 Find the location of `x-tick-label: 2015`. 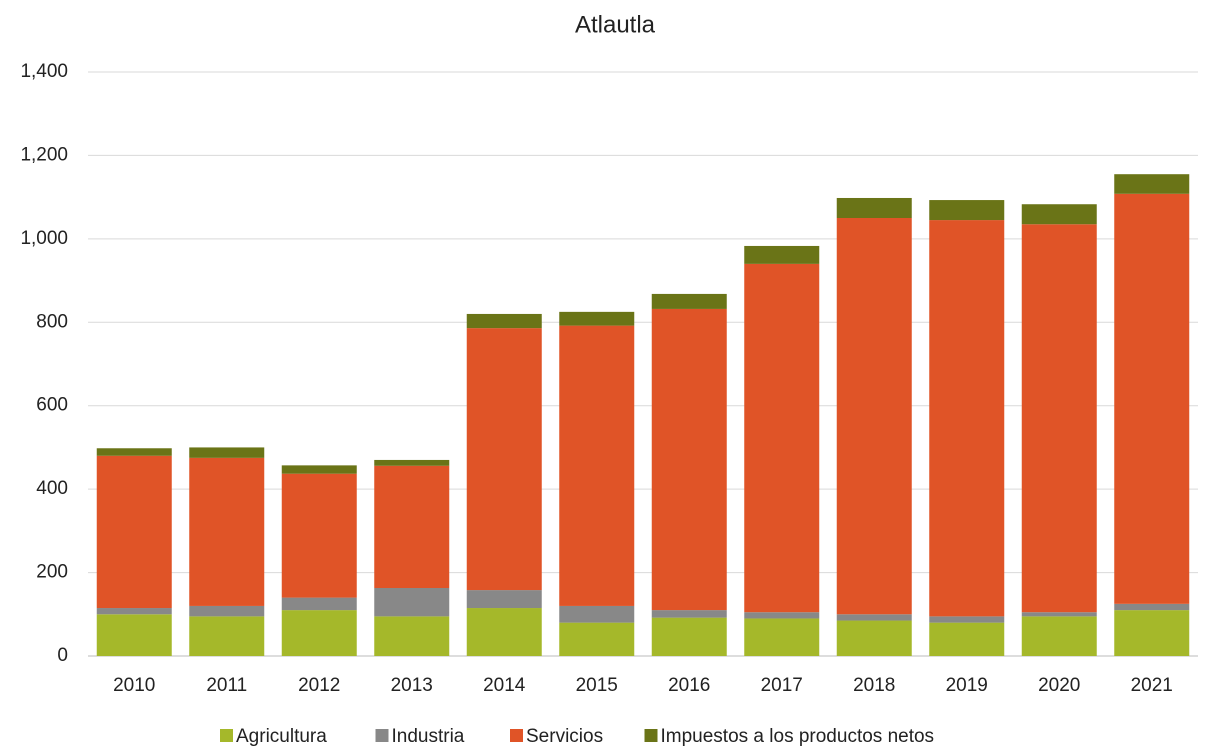

x-tick-label: 2015 is located at coordinates (597, 685).